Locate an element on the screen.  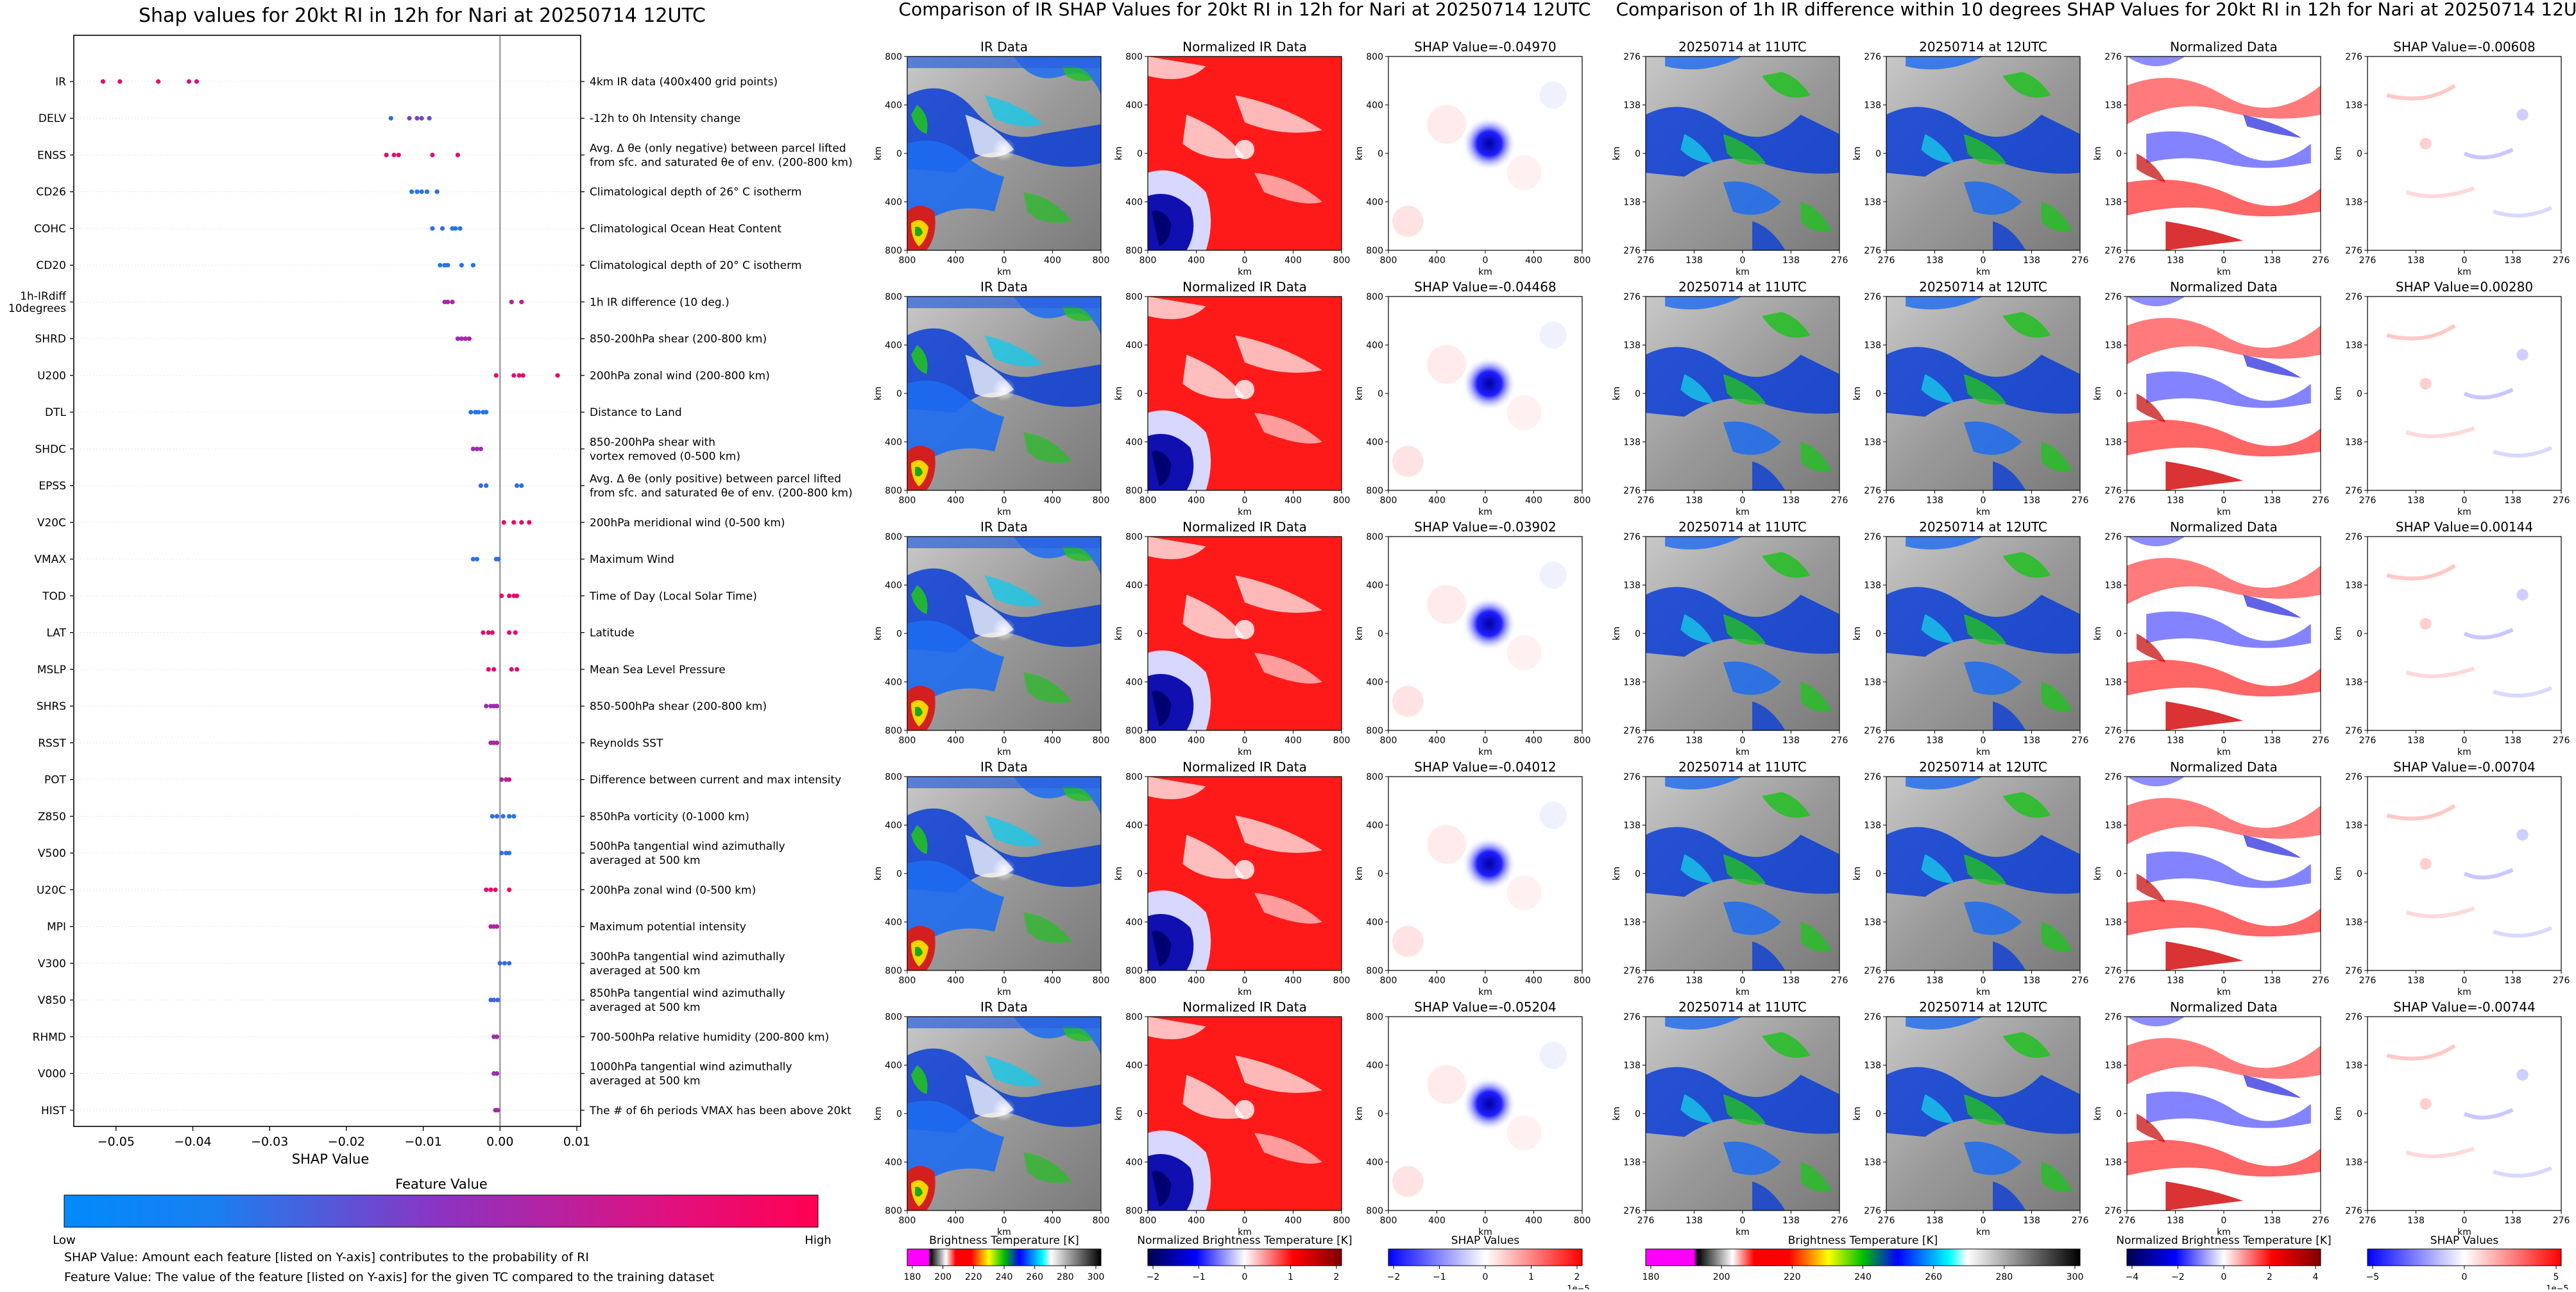
shap-colorbar-2-offset: 1e−5 is located at coordinates (2557, 1286).